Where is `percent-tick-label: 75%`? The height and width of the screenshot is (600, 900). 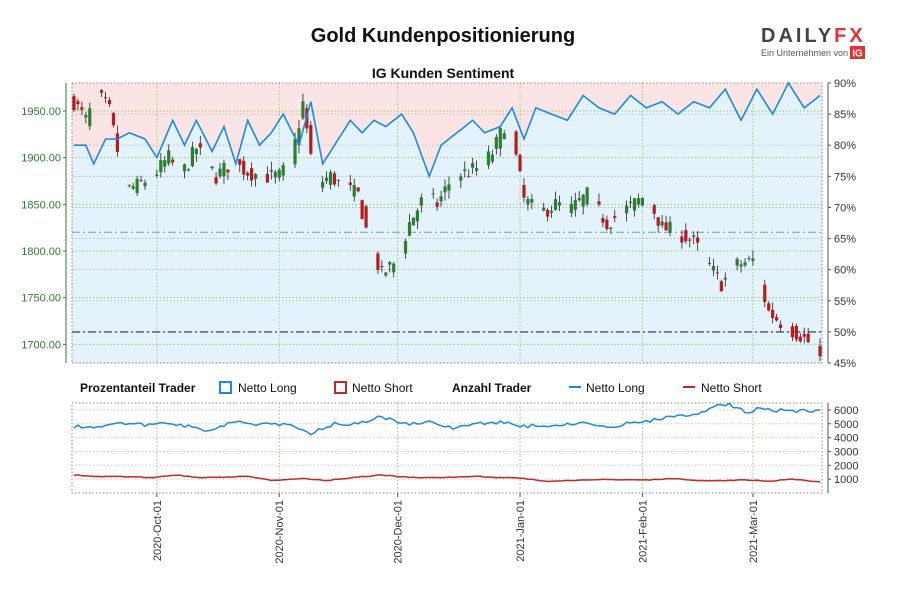 percent-tick-label: 75% is located at coordinates (845, 177).